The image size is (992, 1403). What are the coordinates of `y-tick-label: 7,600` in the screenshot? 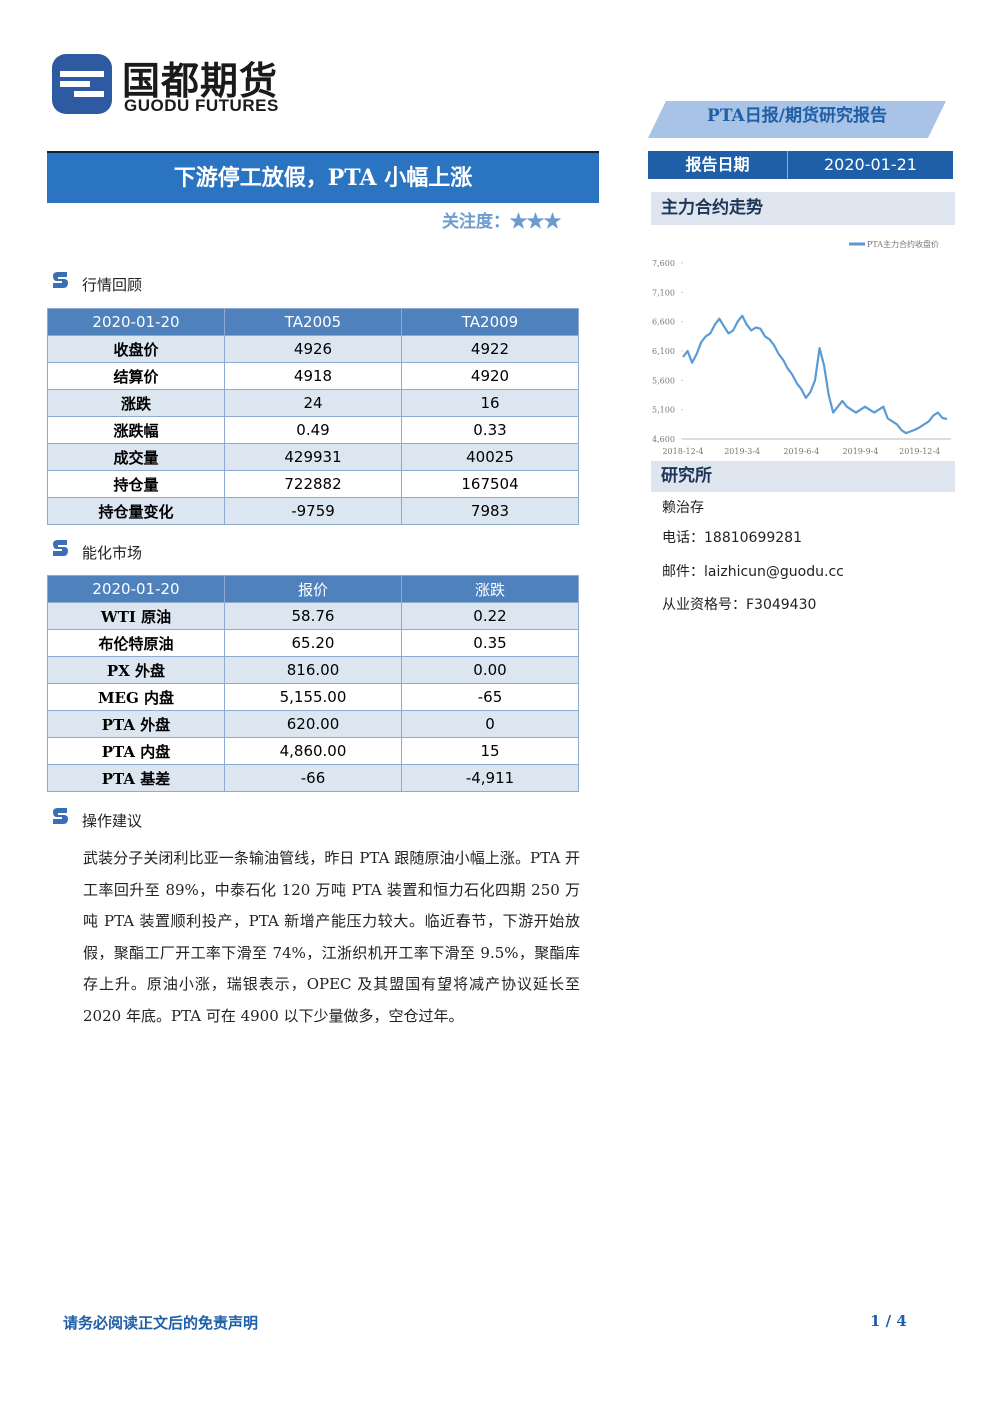 It's located at (663, 263).